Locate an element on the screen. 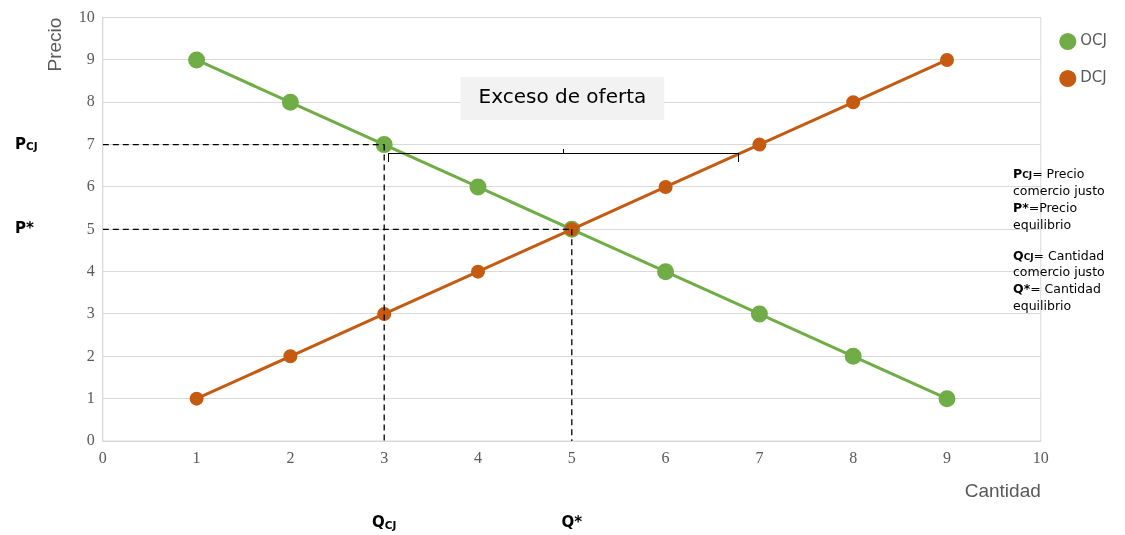 This screenshot has width=1125, height=535. x-tick-label: 0 is located at coordinates (102, 457).